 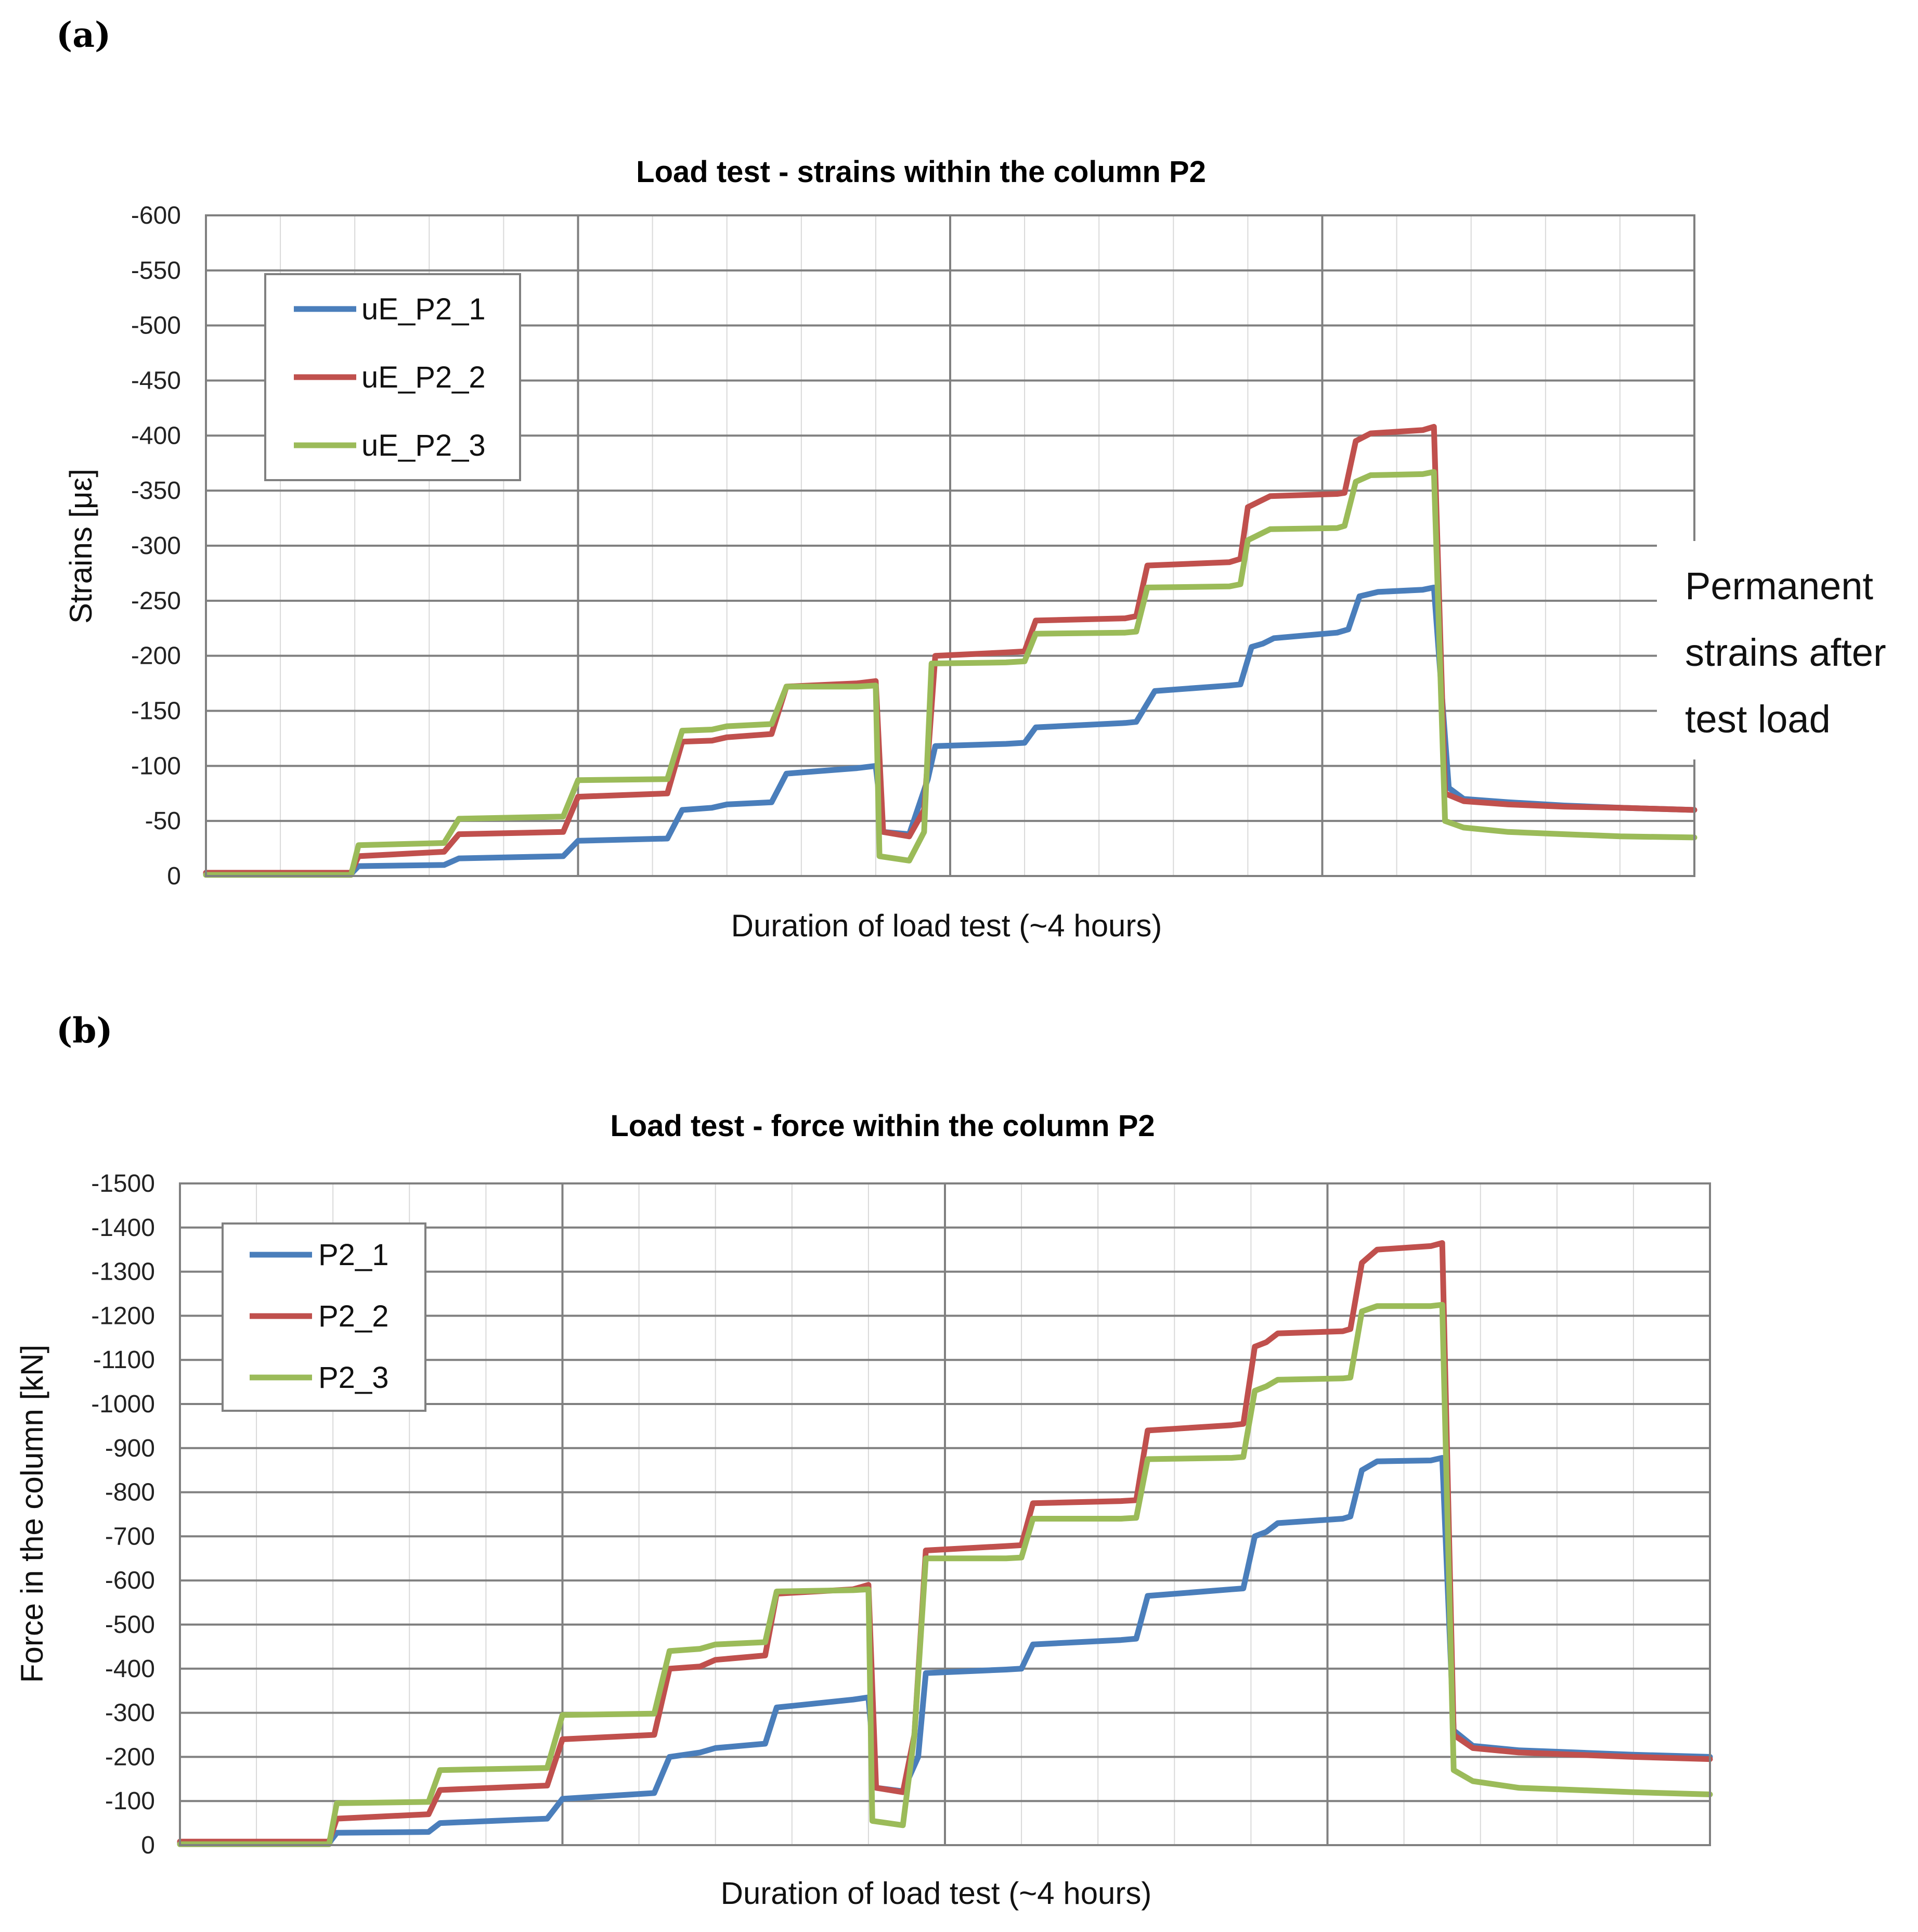 What do you see at coordinates (423, 445) in the screenshot?
I see `chart-a-legend-entry-3: uE_P2_3` at bounding box center [423, 445].